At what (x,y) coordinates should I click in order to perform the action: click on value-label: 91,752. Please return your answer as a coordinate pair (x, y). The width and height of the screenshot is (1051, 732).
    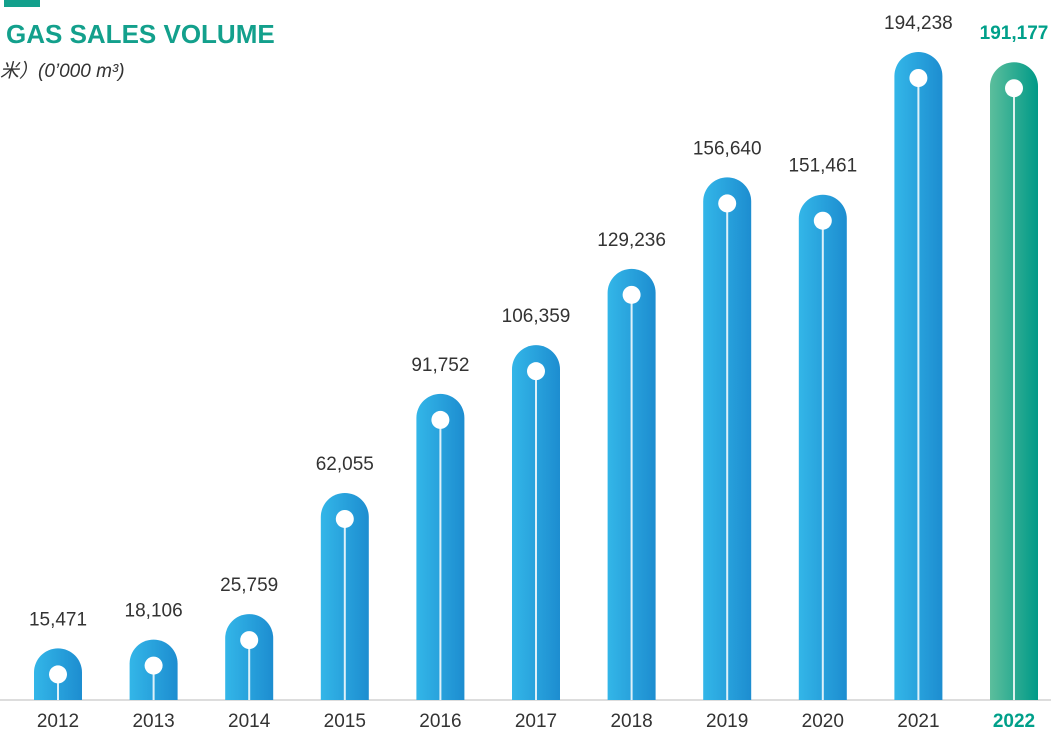
    Looking at the image, I should click on (440, 365).